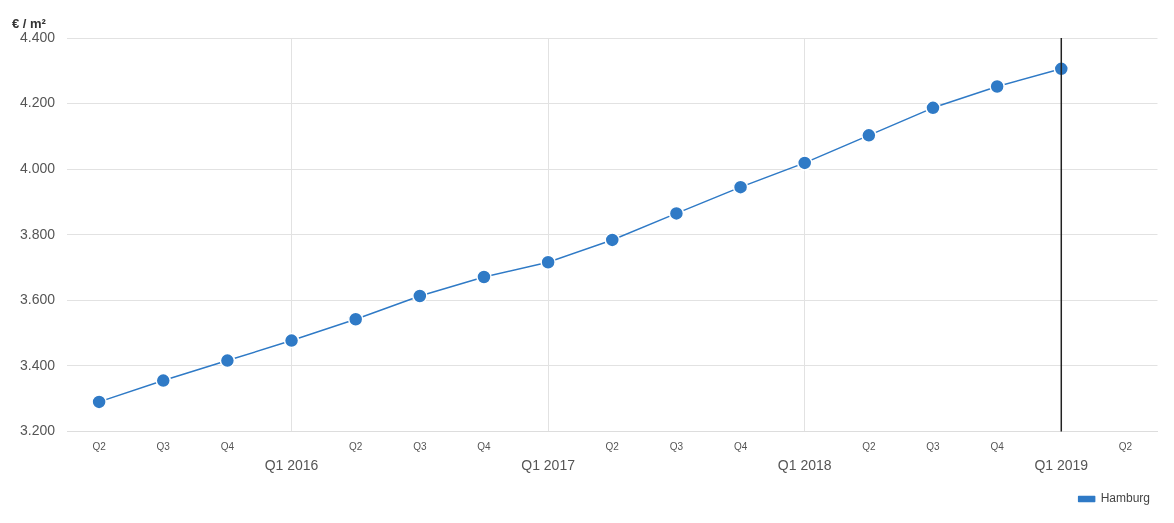 This screenshot has height=523, width=1174. What do you see at coordinates (291, 465) in the screenshot?
I see `x-tick-label: Q1 2016` at bounding box center [291, 465].